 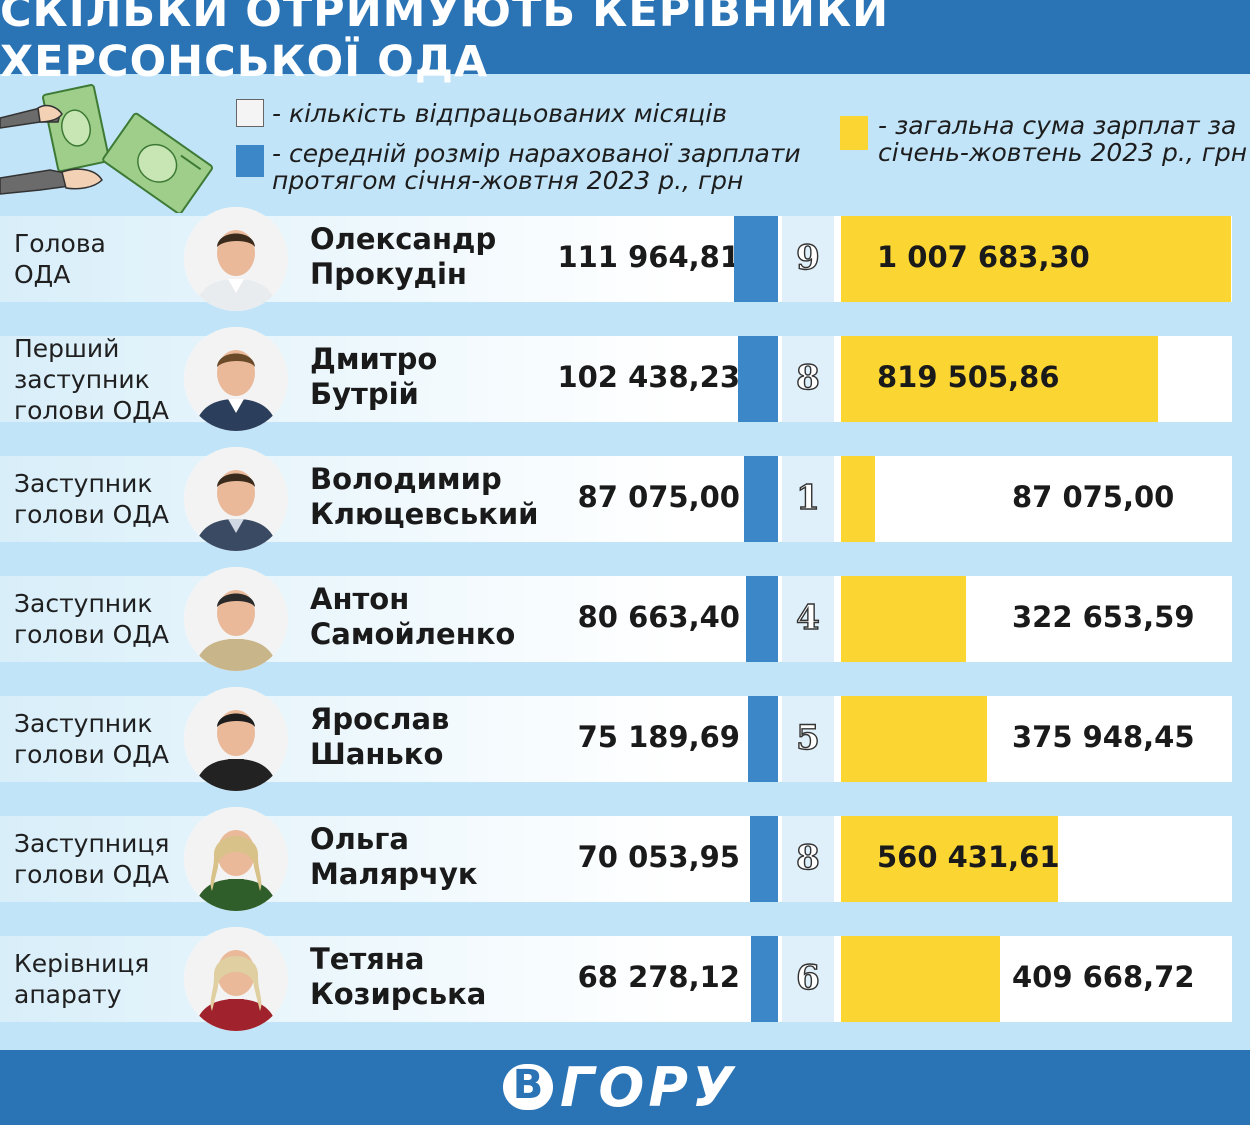 I want to click on legend-avg-line2: протягом січня-жовтня 2023 р., грн, so click(x=508, y=180).